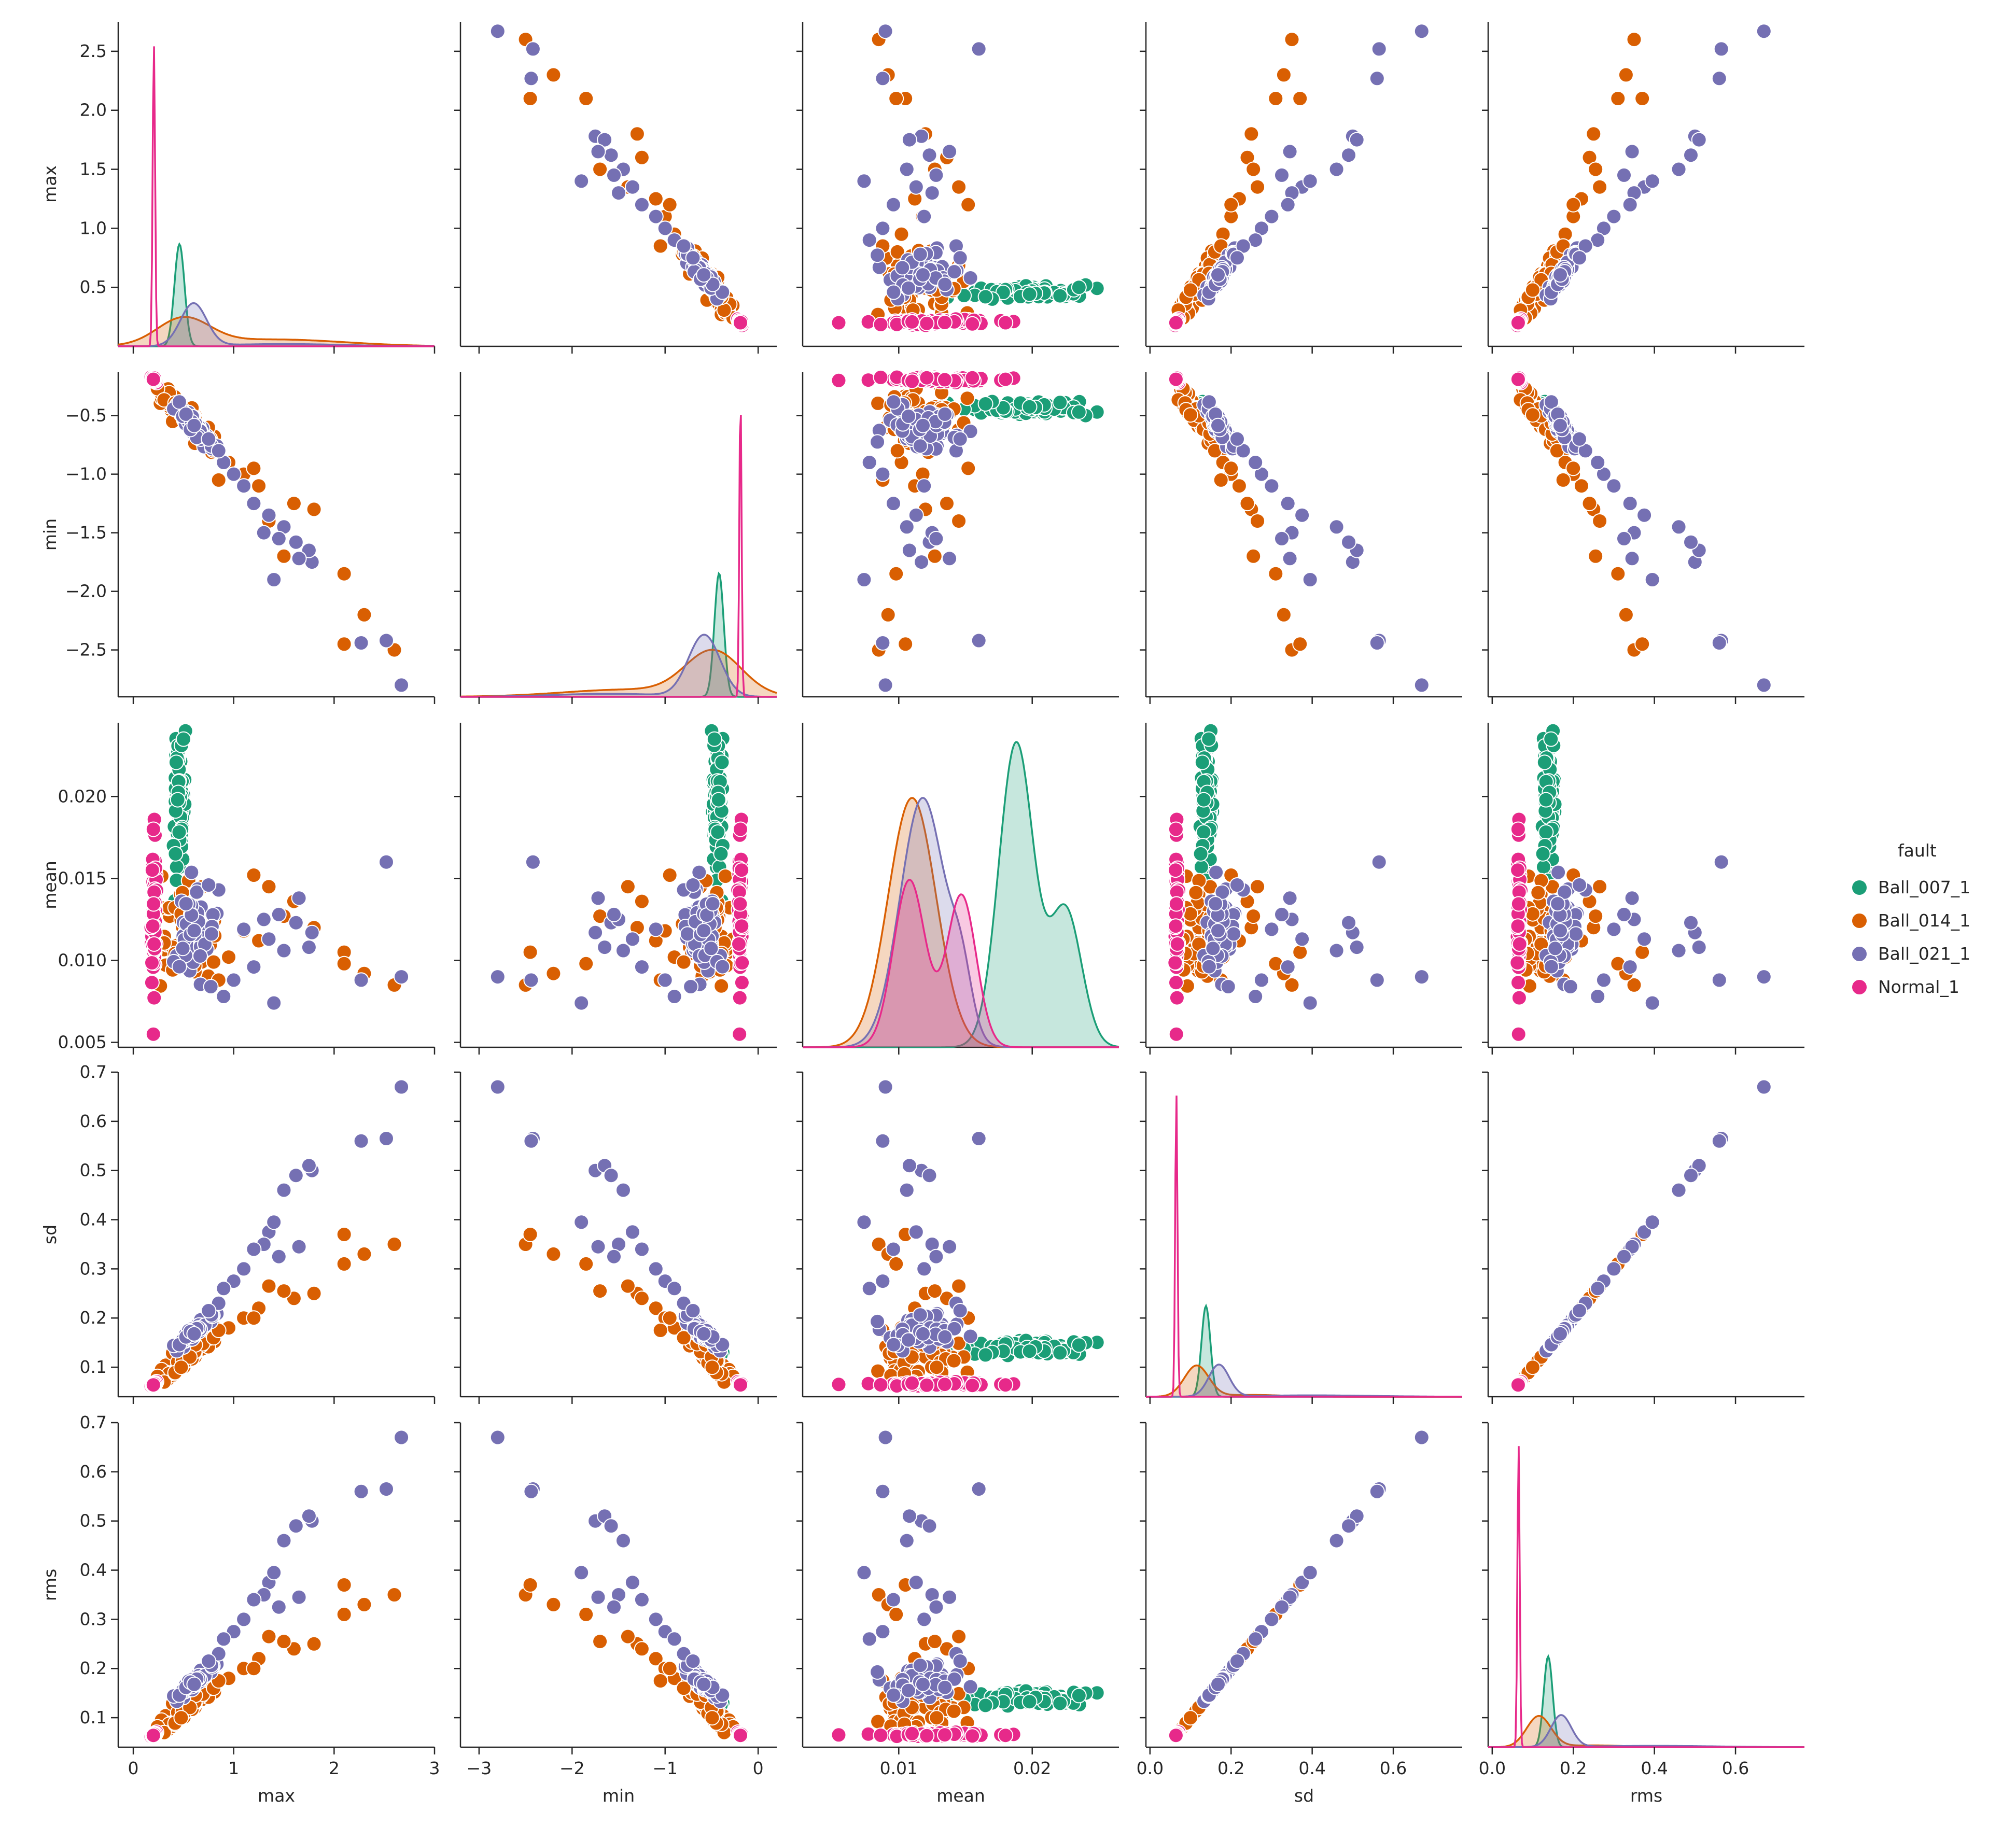  I want to click on cell-min-vs-sd, so click(1301, 536).